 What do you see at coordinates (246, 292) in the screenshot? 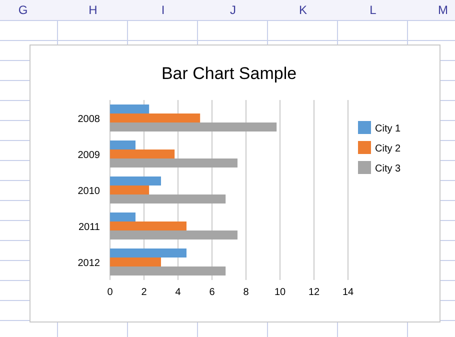
I see `x-tick-label: 8` at bounding box center [246, 292].